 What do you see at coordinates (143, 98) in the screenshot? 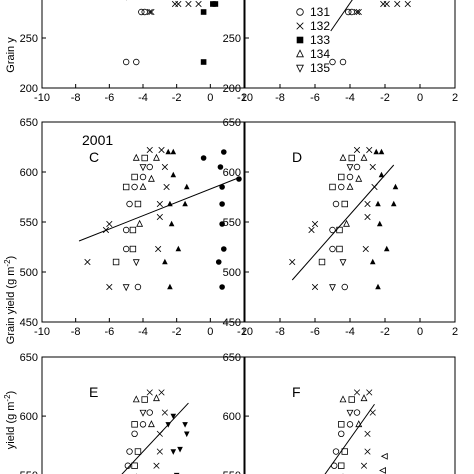
I see `x-tick-label-a: -4` at bounding box center [143, 98].